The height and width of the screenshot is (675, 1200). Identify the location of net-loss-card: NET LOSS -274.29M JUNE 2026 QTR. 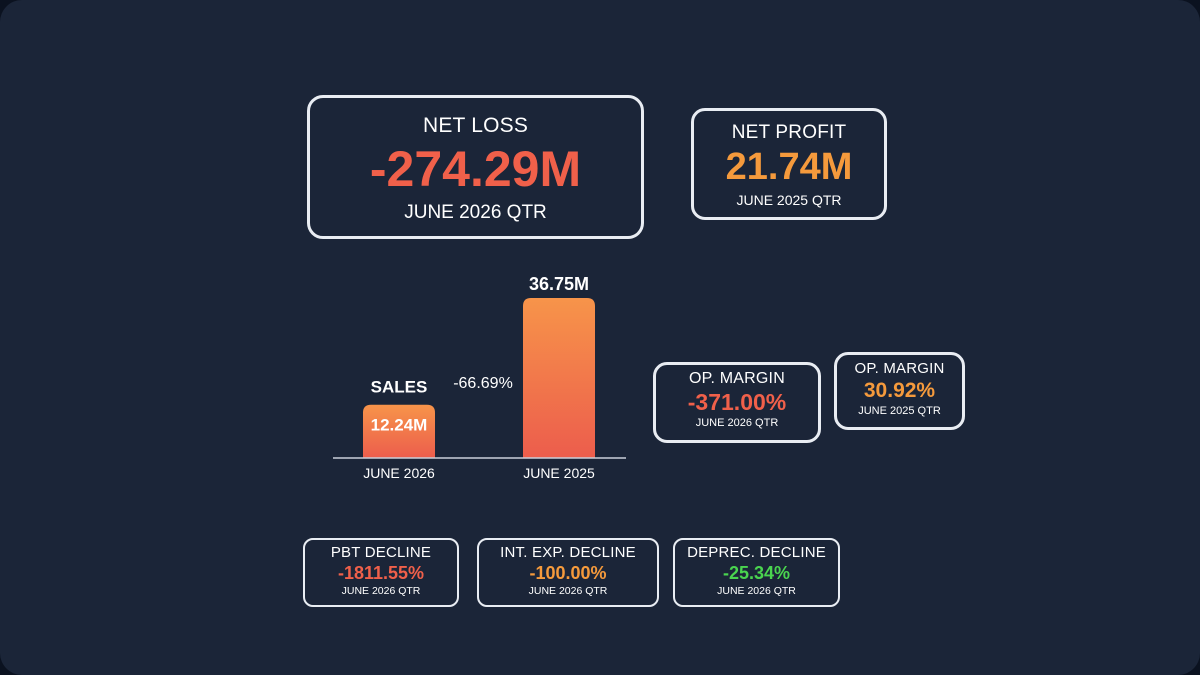
(475, 167).